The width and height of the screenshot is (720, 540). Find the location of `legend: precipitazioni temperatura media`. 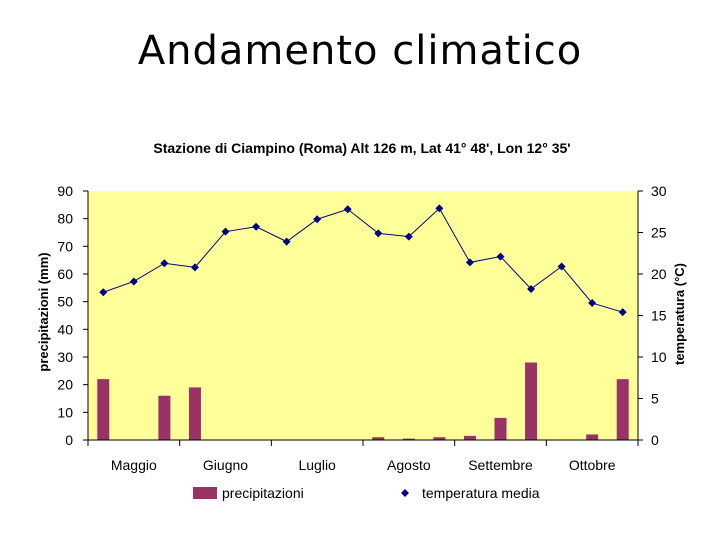

legend: precipitazioni temperatura media is located at coordinates (366, 493).